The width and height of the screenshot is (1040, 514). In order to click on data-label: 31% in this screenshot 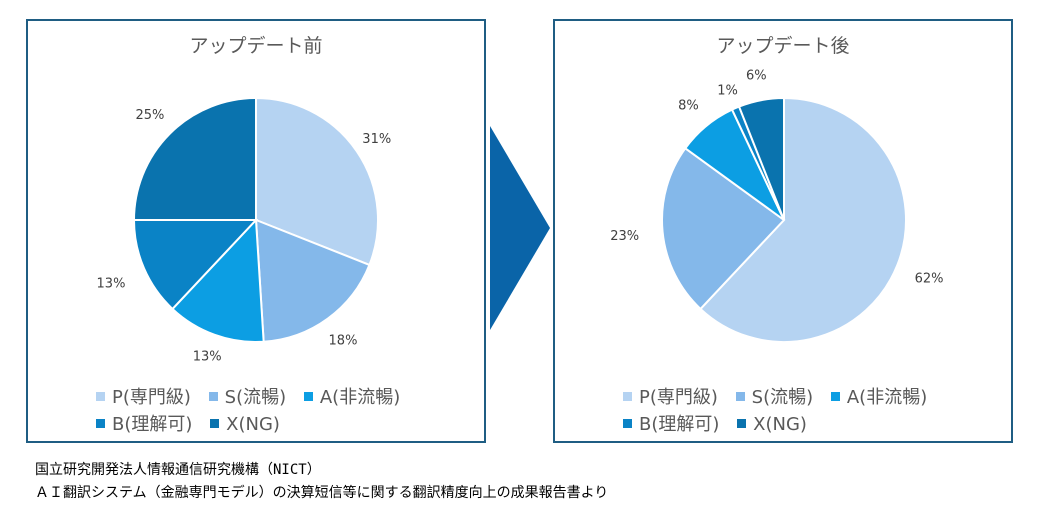, I will do `click(376, 139)`.